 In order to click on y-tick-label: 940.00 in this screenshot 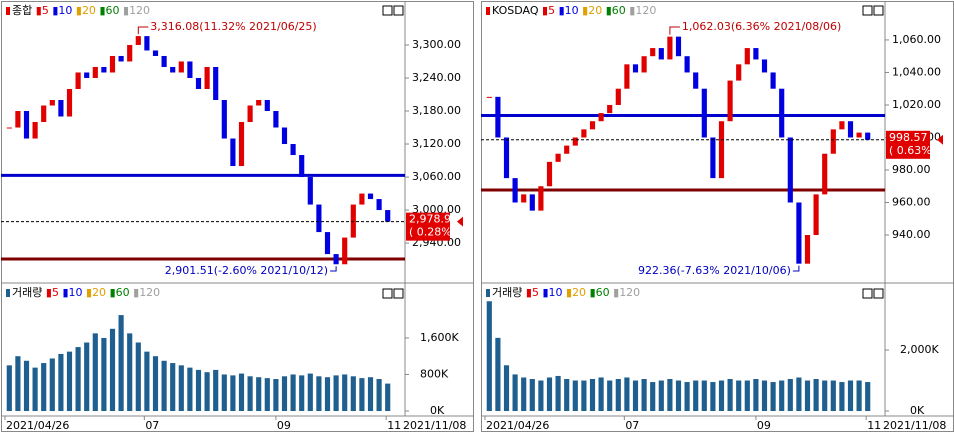, I will do `click(911, 234)`.